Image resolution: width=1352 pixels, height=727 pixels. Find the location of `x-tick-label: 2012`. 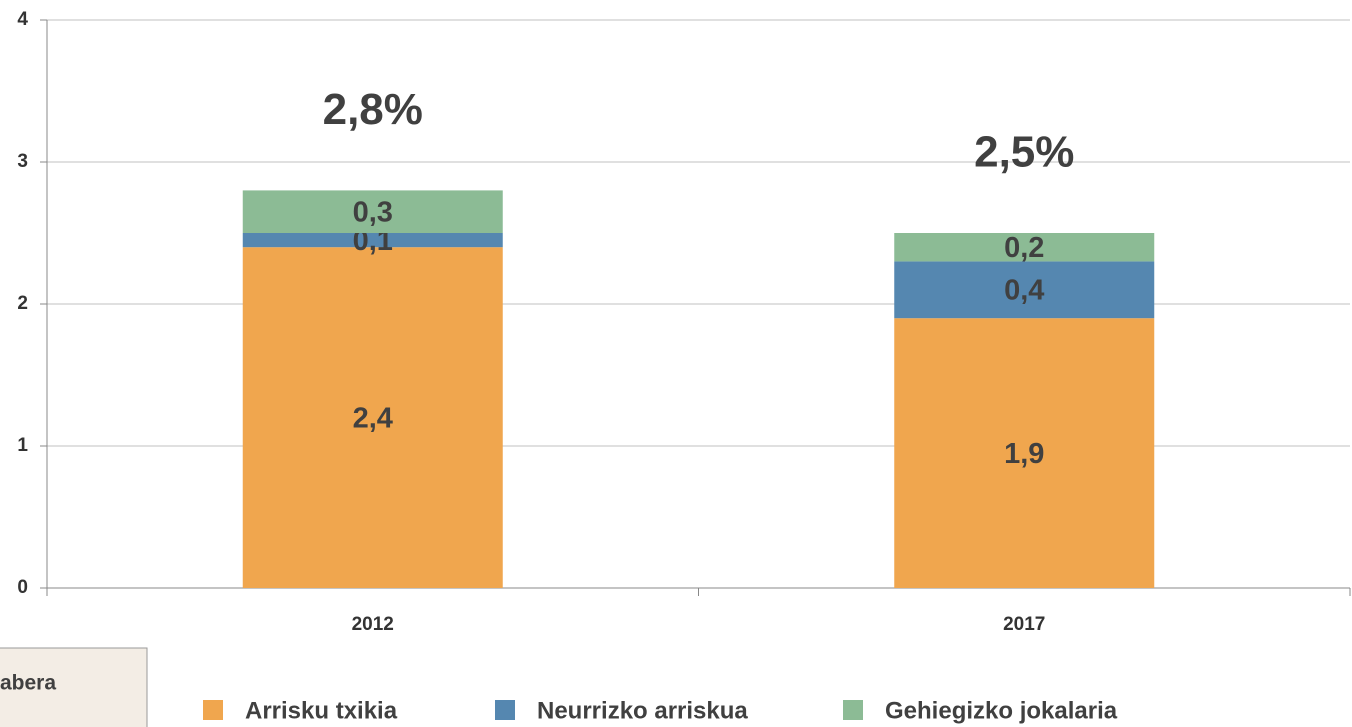

x-tick-label: 2012 is located at coordinates (373, 624).